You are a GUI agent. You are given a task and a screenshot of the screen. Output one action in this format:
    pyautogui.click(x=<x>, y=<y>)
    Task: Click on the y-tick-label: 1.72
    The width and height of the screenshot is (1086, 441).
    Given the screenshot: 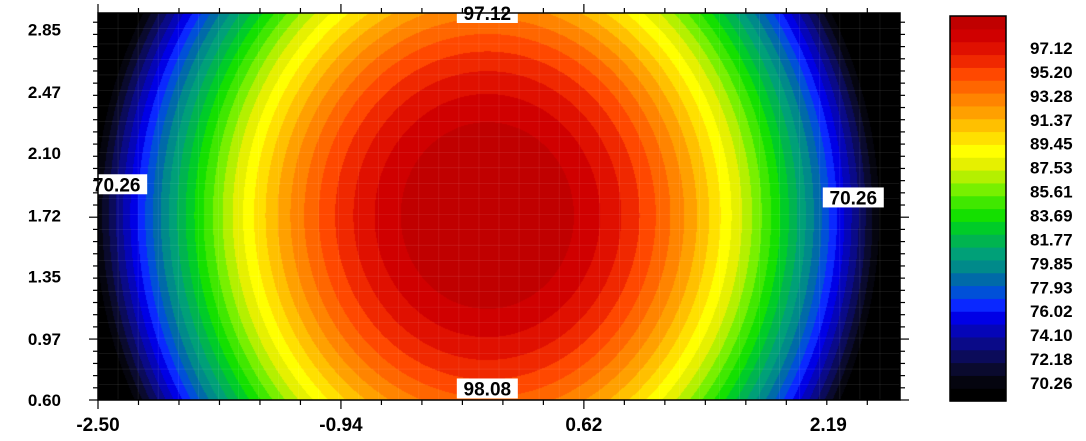 What is the action you would take?
    pyautogui.click(x=44, y=216)
    